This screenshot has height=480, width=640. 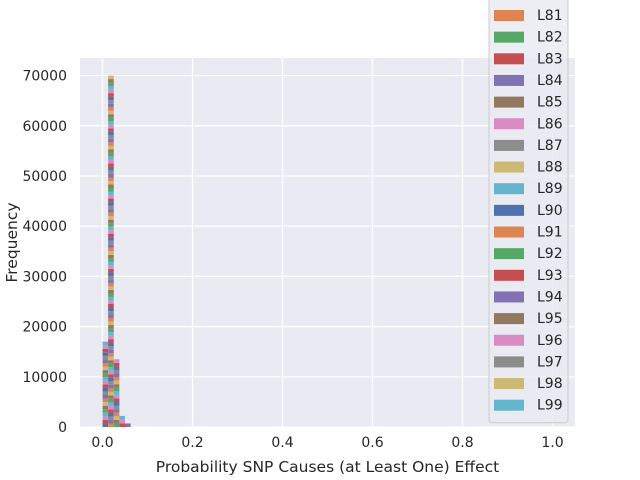 I want to click on legend-label: L87, so click(x=550, y=146).